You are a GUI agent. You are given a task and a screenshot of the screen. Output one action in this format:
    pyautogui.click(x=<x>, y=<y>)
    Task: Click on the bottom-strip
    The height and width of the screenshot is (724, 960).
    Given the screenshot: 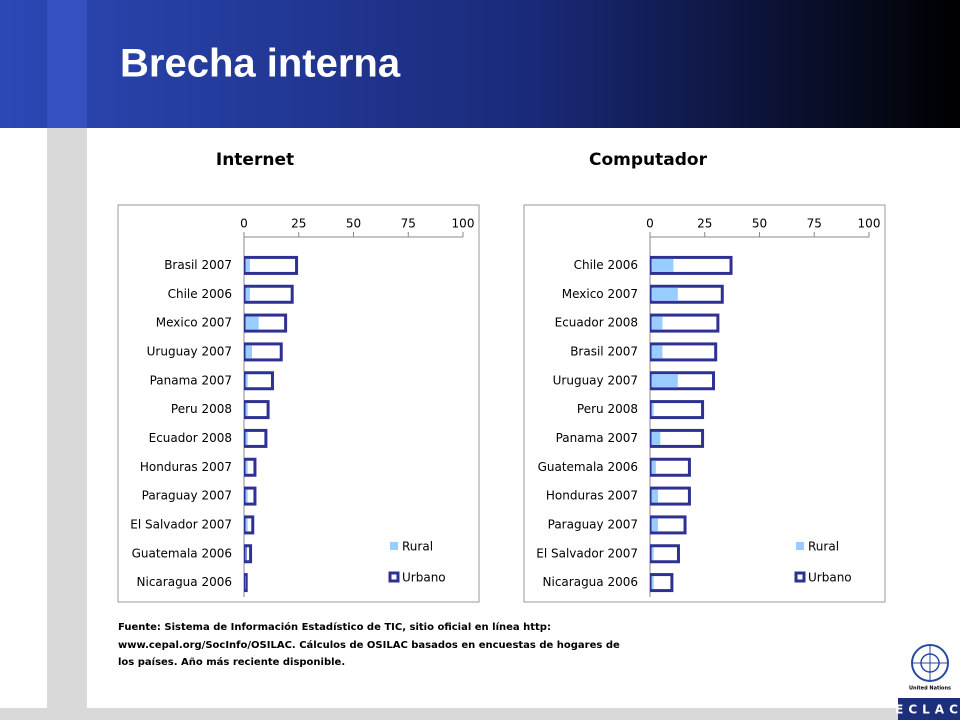 What is the action you would take?
    pyautogui.click(x=480, y=714)
    